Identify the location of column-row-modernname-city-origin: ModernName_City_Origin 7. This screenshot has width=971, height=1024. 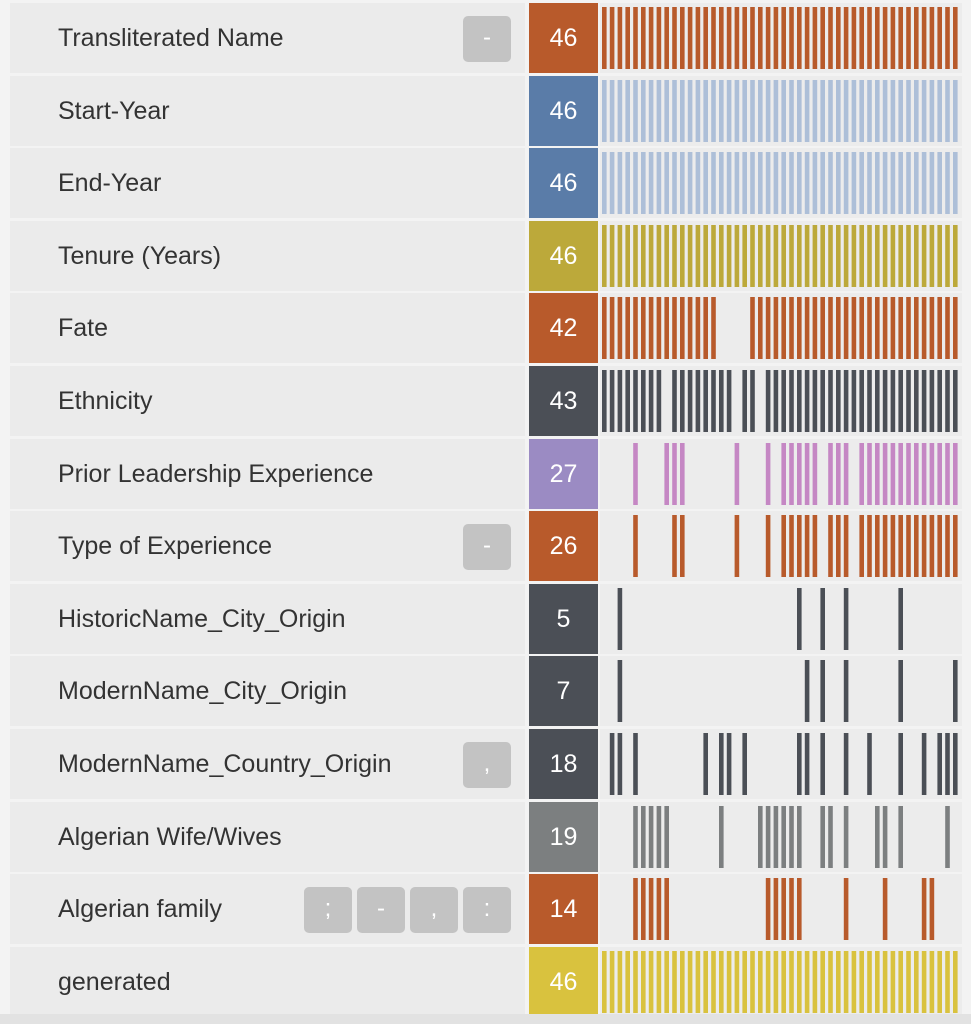
(485, 691).